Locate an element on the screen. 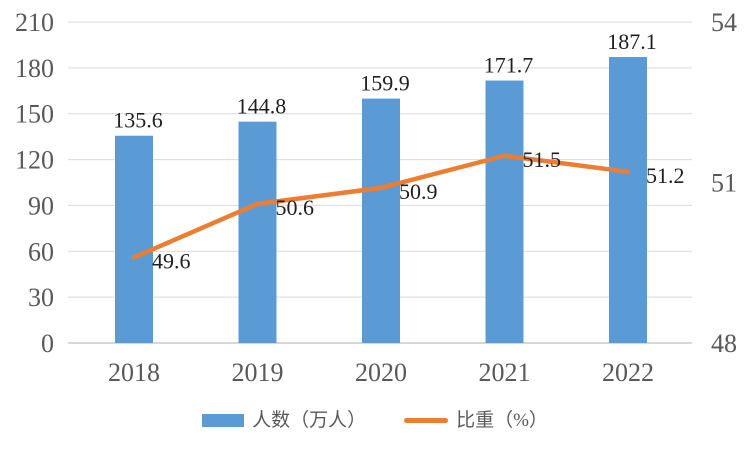  right-axis-tick: 54 is located at coordinates (724, 22).